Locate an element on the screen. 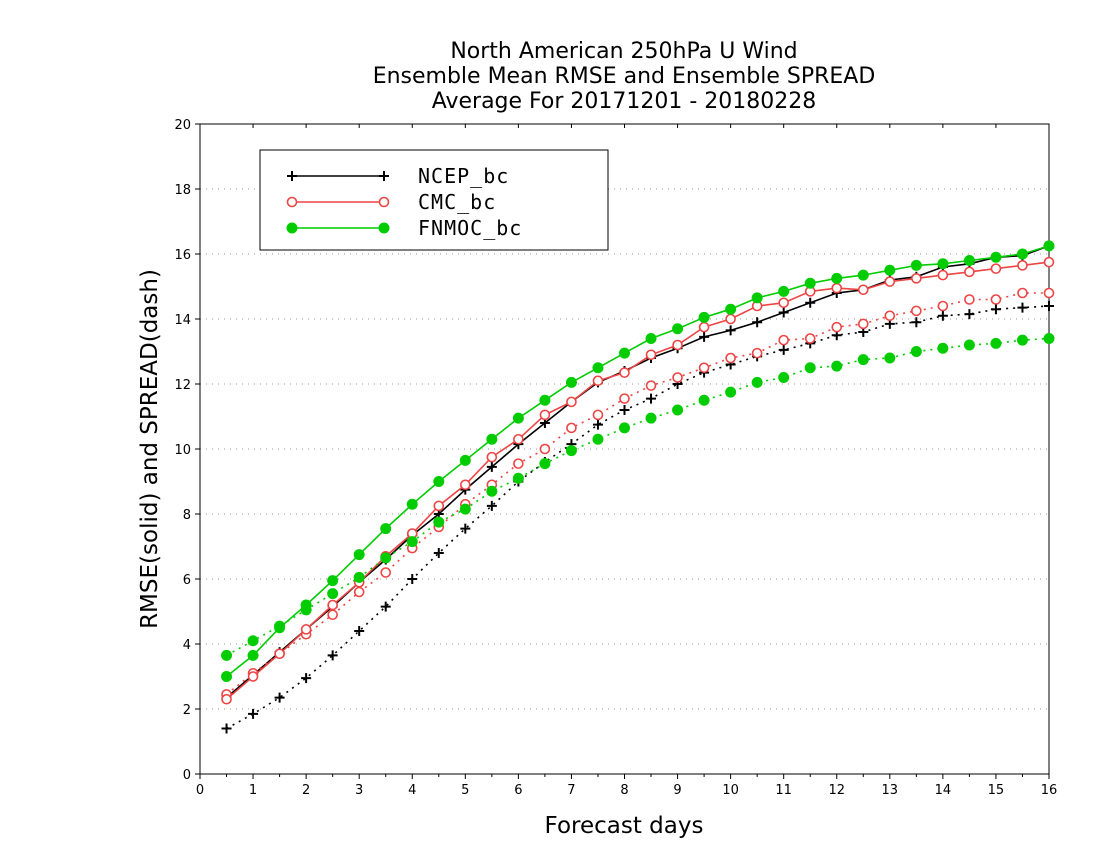 The width and height of the screenshot is (1100, 850). legend-marker is located at coordinates (292, 176).